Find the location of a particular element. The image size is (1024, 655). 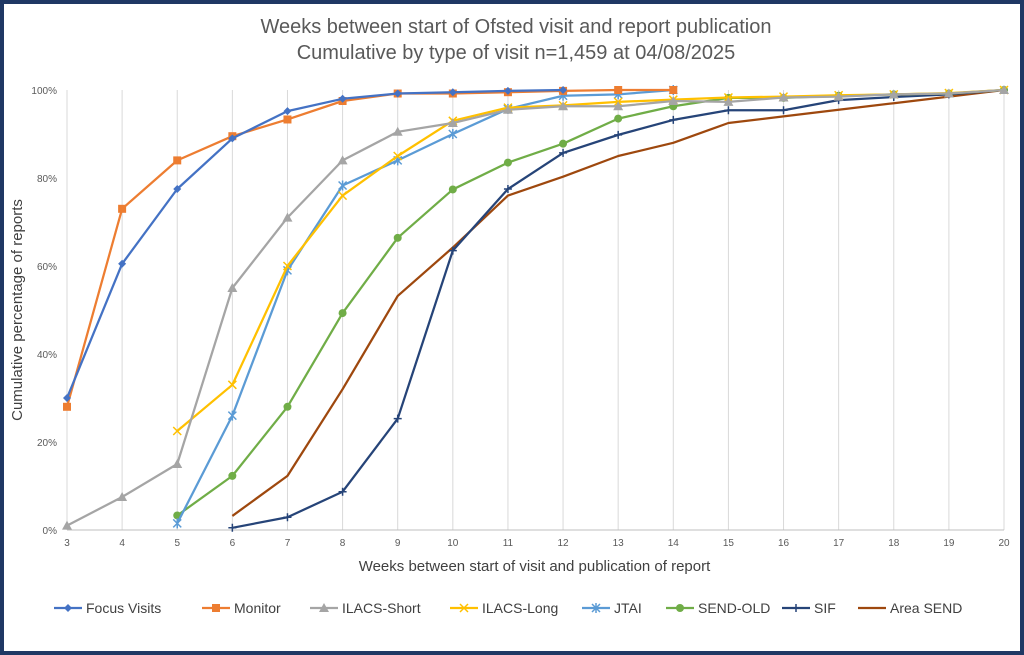

x-tick-label: 18 is located at coordinates (894, 543).